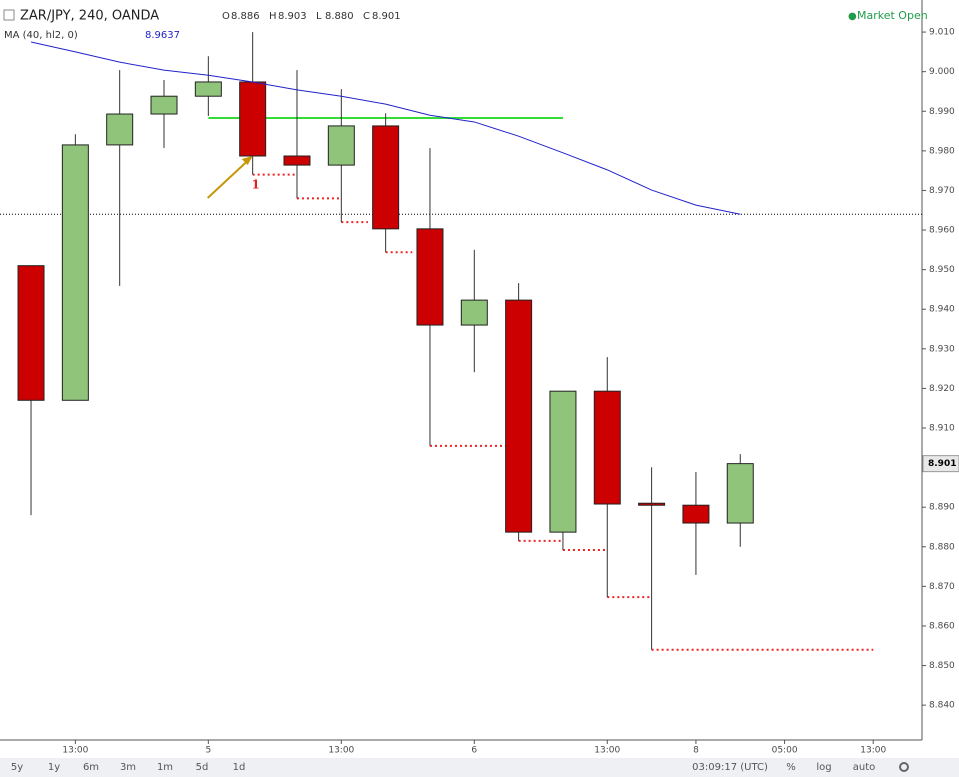  I want to click on collapse-icon, so click(9, 15).